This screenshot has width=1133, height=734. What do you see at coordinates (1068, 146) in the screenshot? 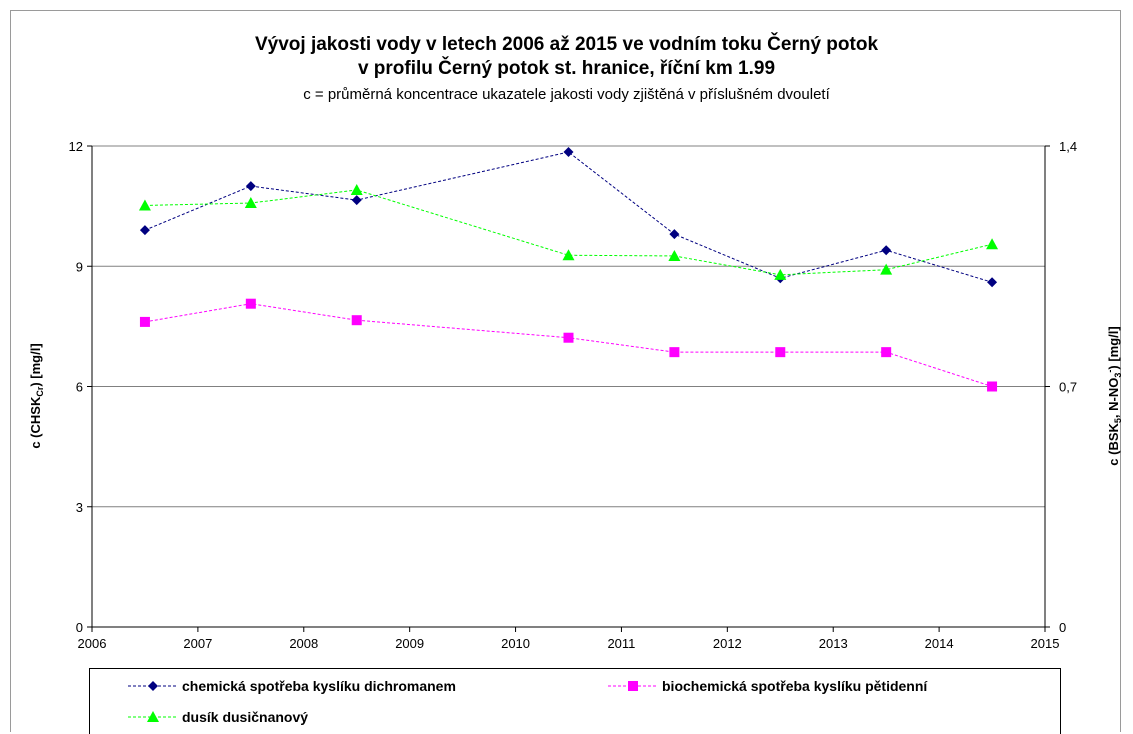
I see `y-right-tick-label: 1,4` at bounding box center [1068, 146].